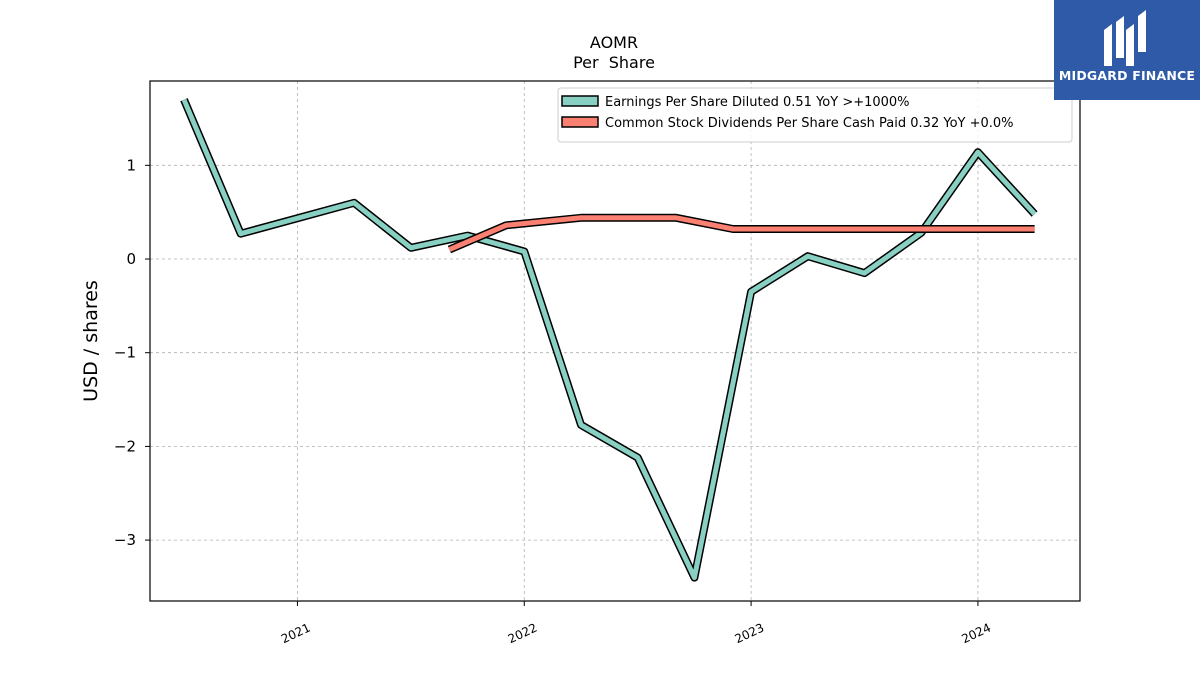  What do you see at coordinates (131, 259) in the screenshot?
I see `y-tick-label: 0` at bounding box center [131, 259].